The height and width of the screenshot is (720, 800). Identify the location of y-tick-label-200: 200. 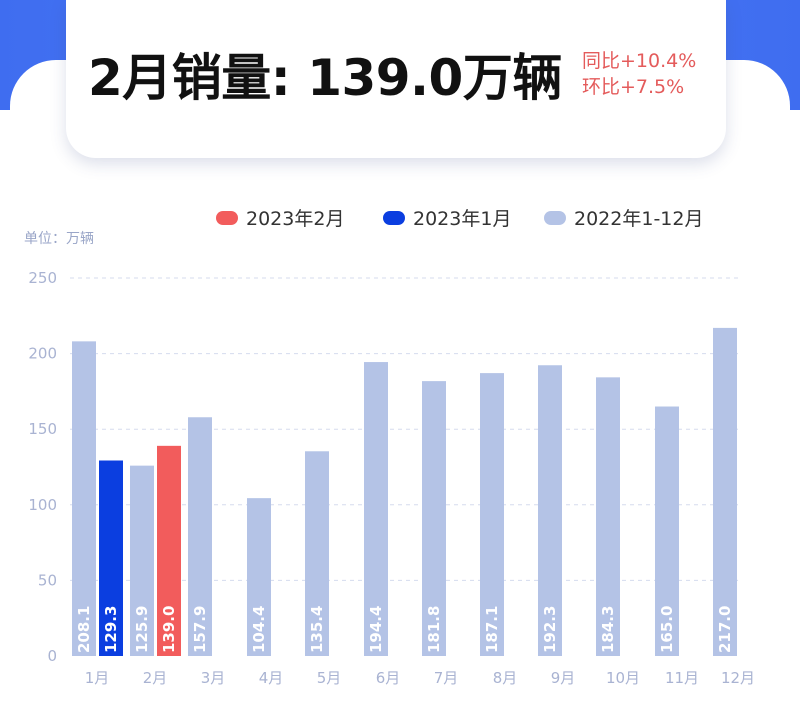
(42, 354).